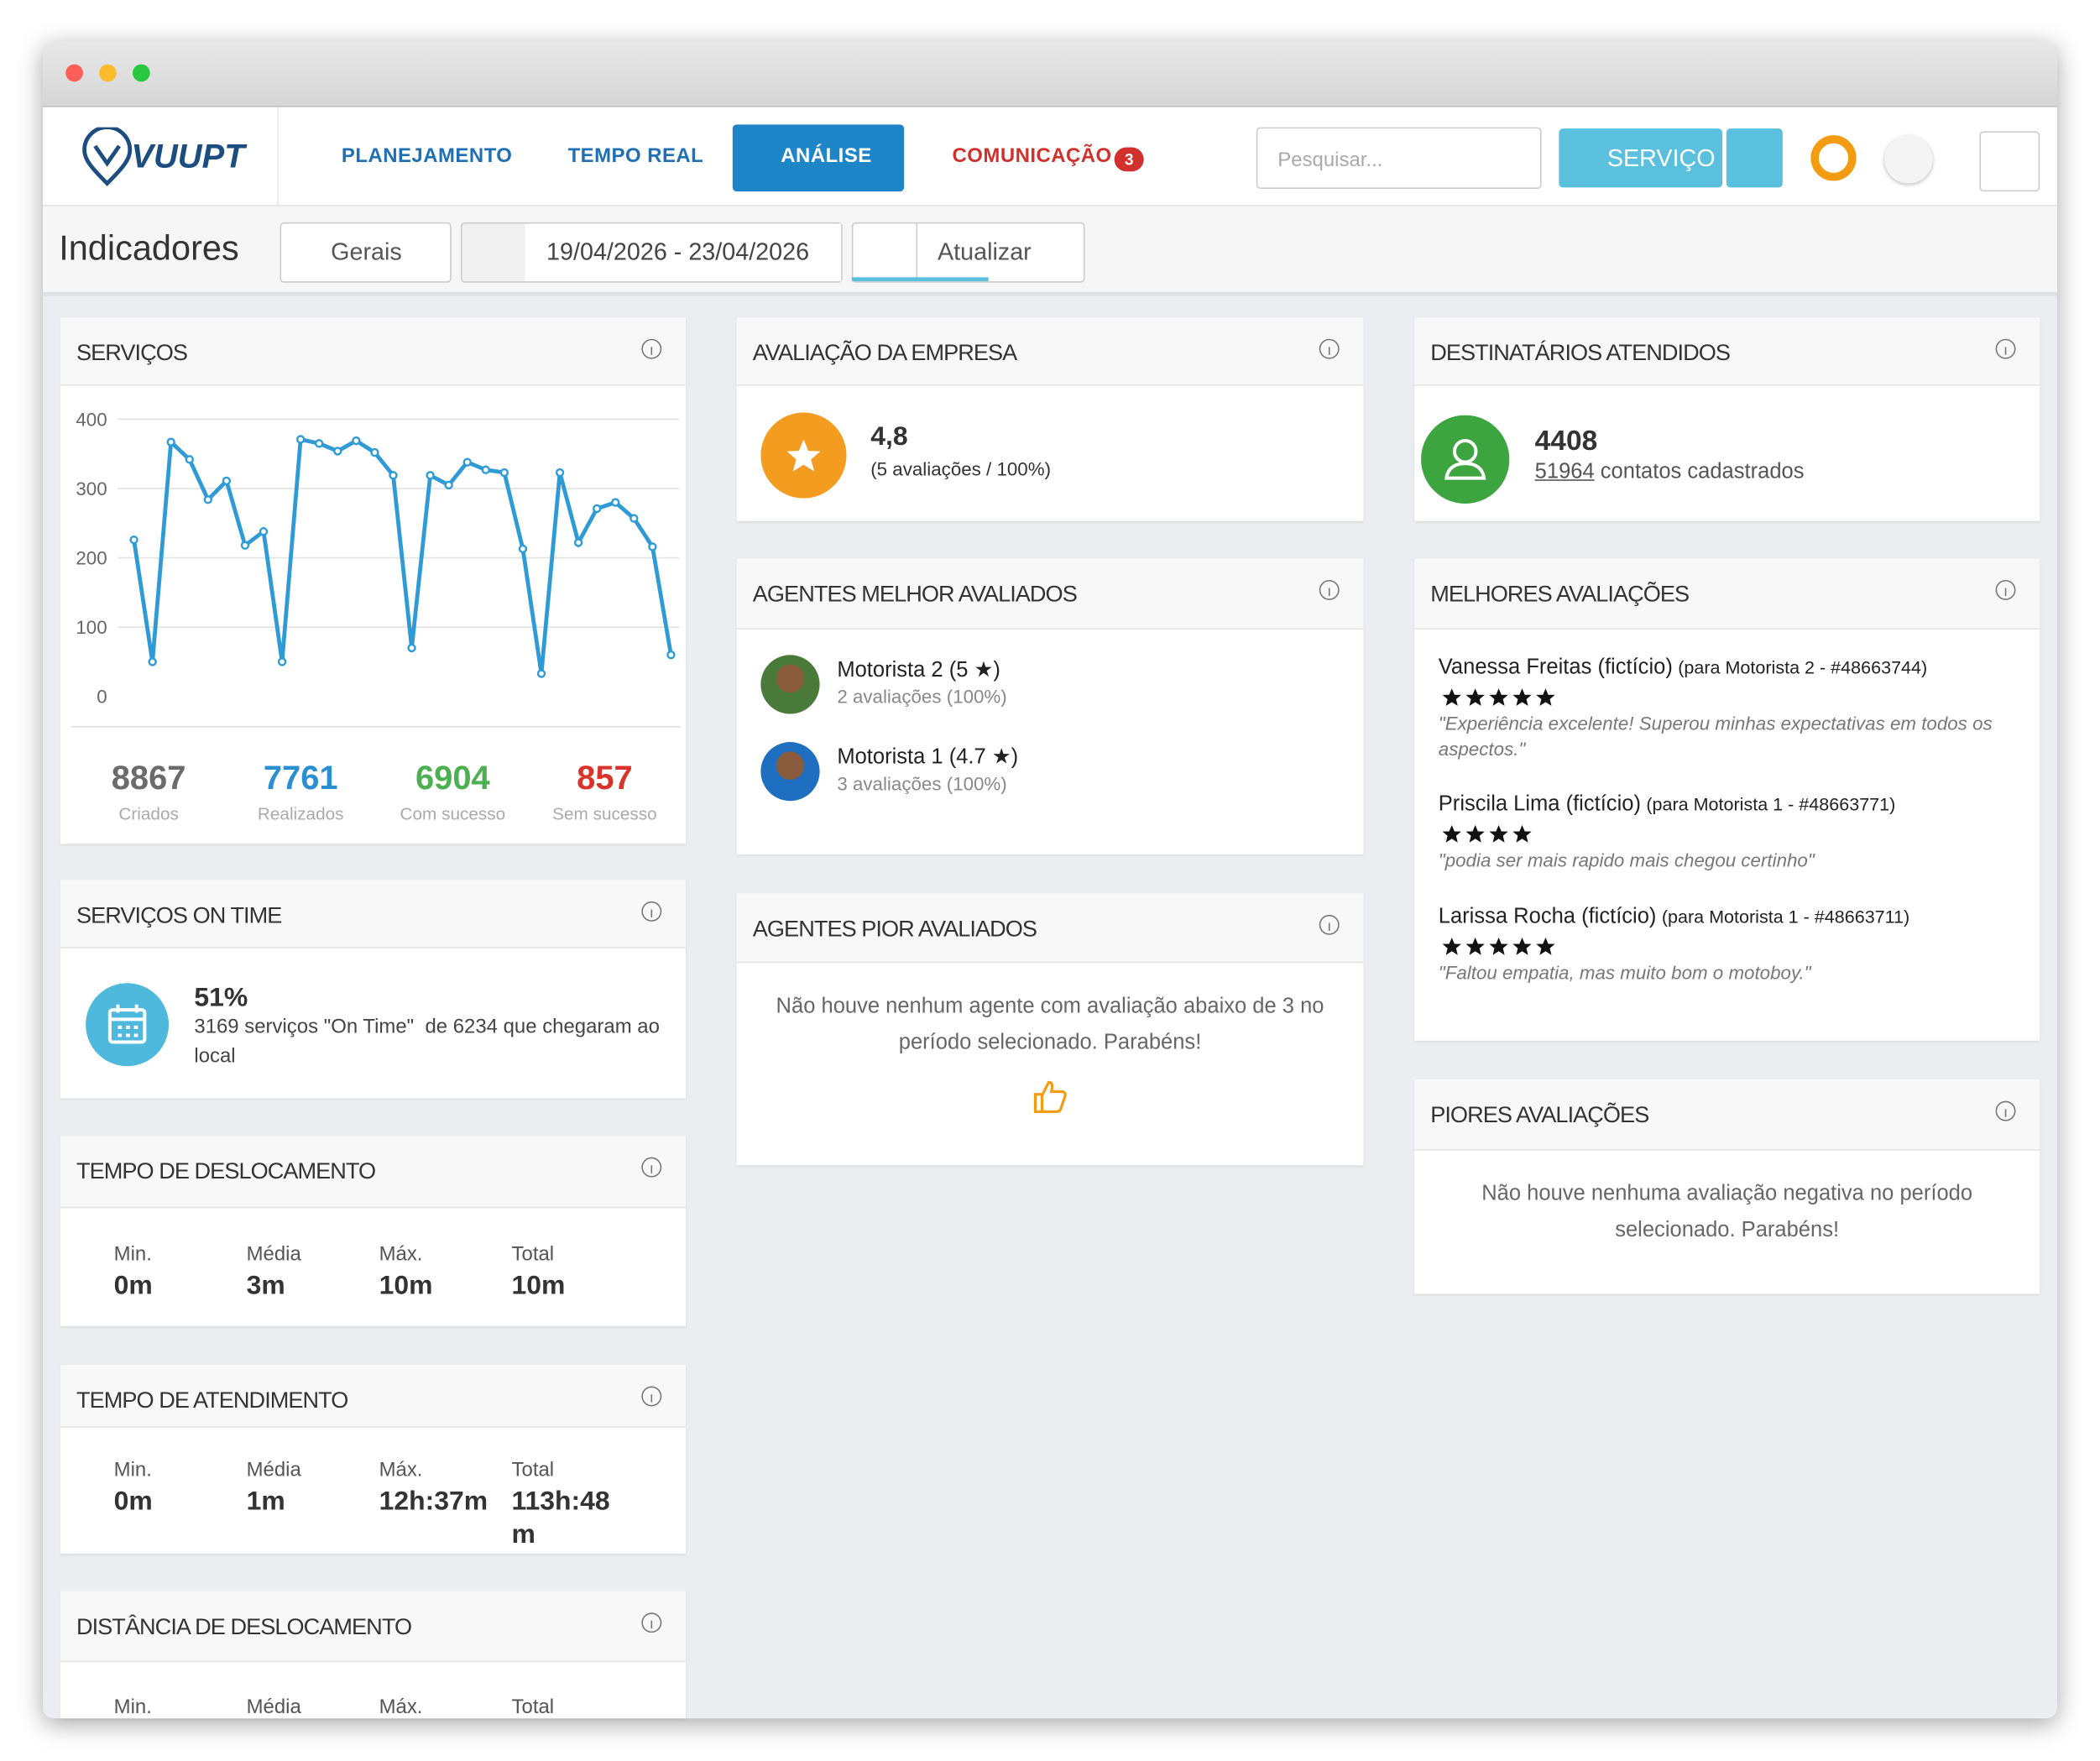 Image resolution: width=2100 pixels, height=1761 pixels. Describe the element at coordinates (636, 156) in the screenshot. I see `nav-tempo-real: TEMPO REAL` at that location.